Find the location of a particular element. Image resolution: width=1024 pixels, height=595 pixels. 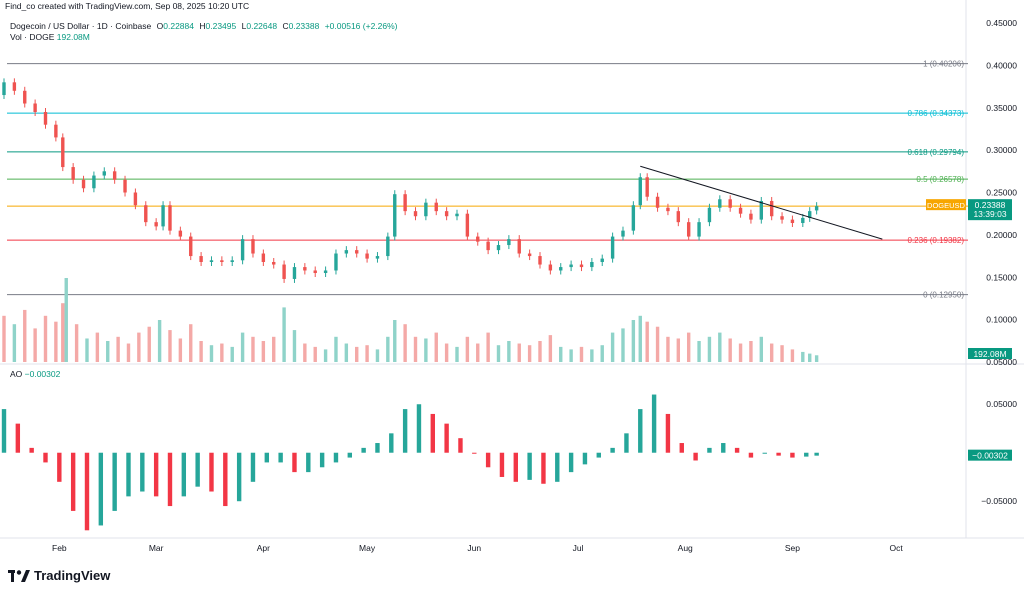

ao-last-badge is located at coordinates (990, 455).